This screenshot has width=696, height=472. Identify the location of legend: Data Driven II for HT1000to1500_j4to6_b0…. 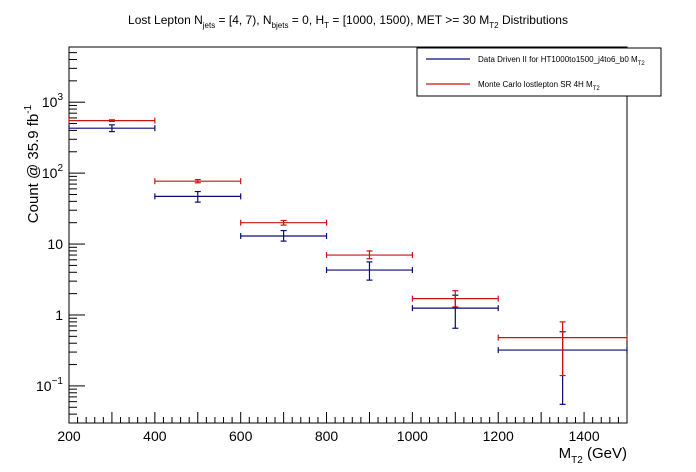
(539, 72).